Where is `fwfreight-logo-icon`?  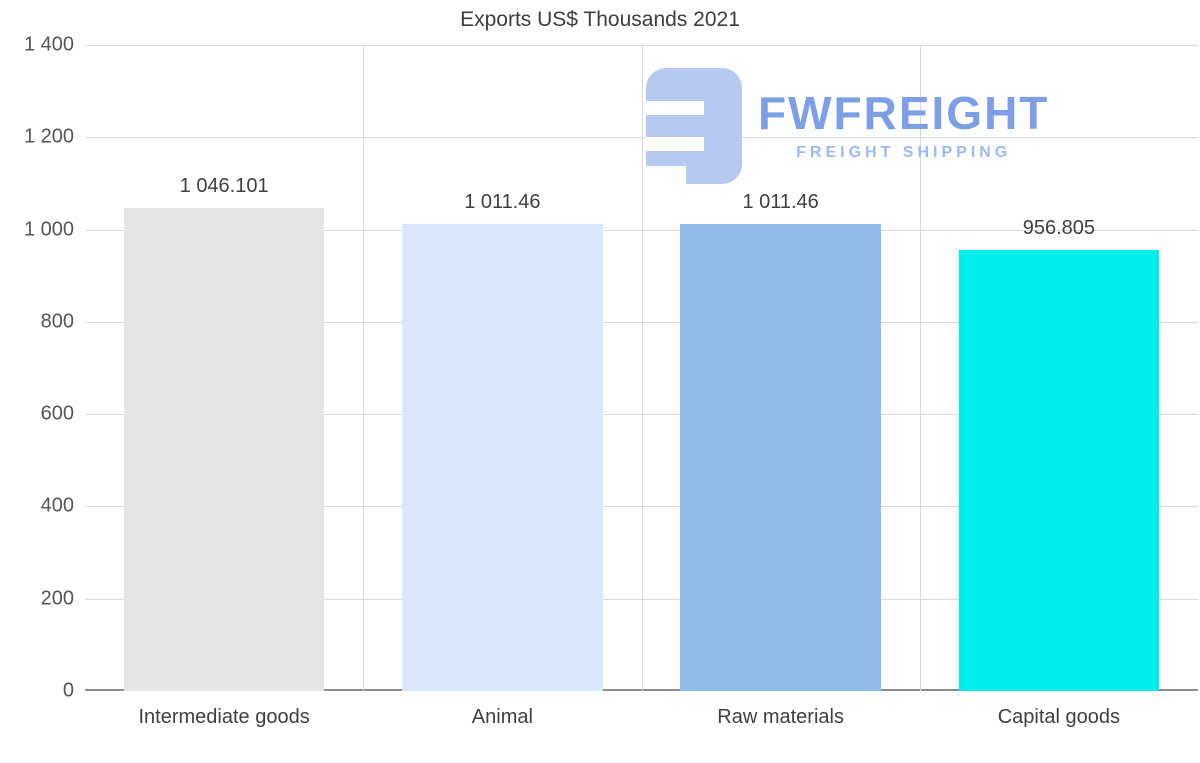 fwfreight-logo-icon is located at coordinates (694, 126).